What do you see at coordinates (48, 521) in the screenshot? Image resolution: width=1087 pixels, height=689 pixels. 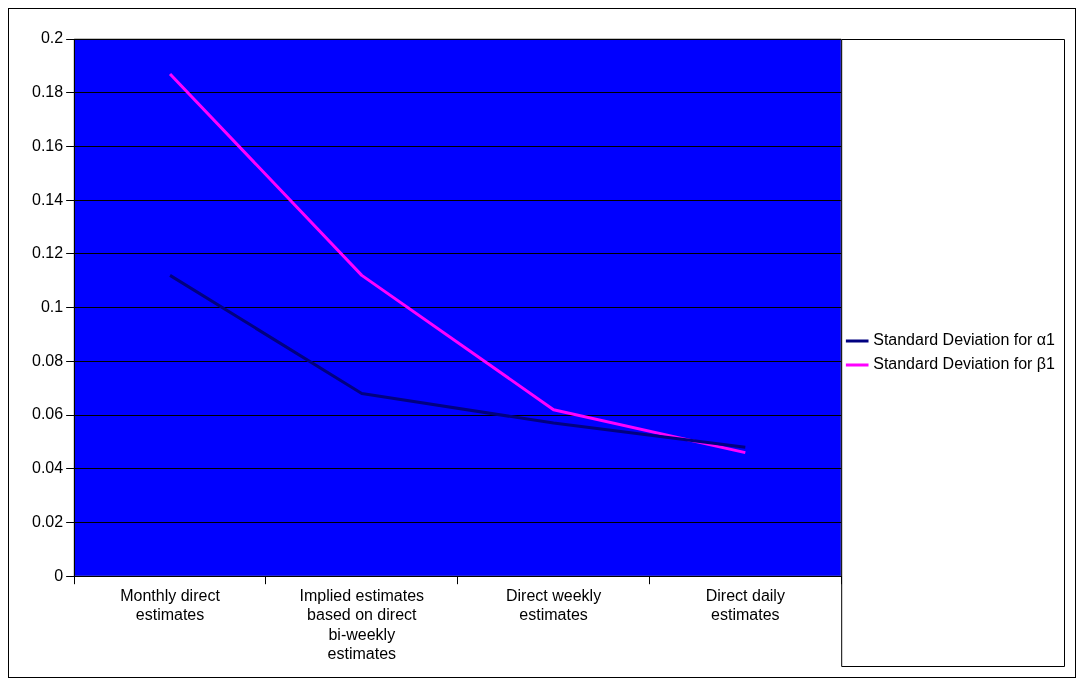 I see `y-tick-label: 0.02` at bounding box center [48, 521].